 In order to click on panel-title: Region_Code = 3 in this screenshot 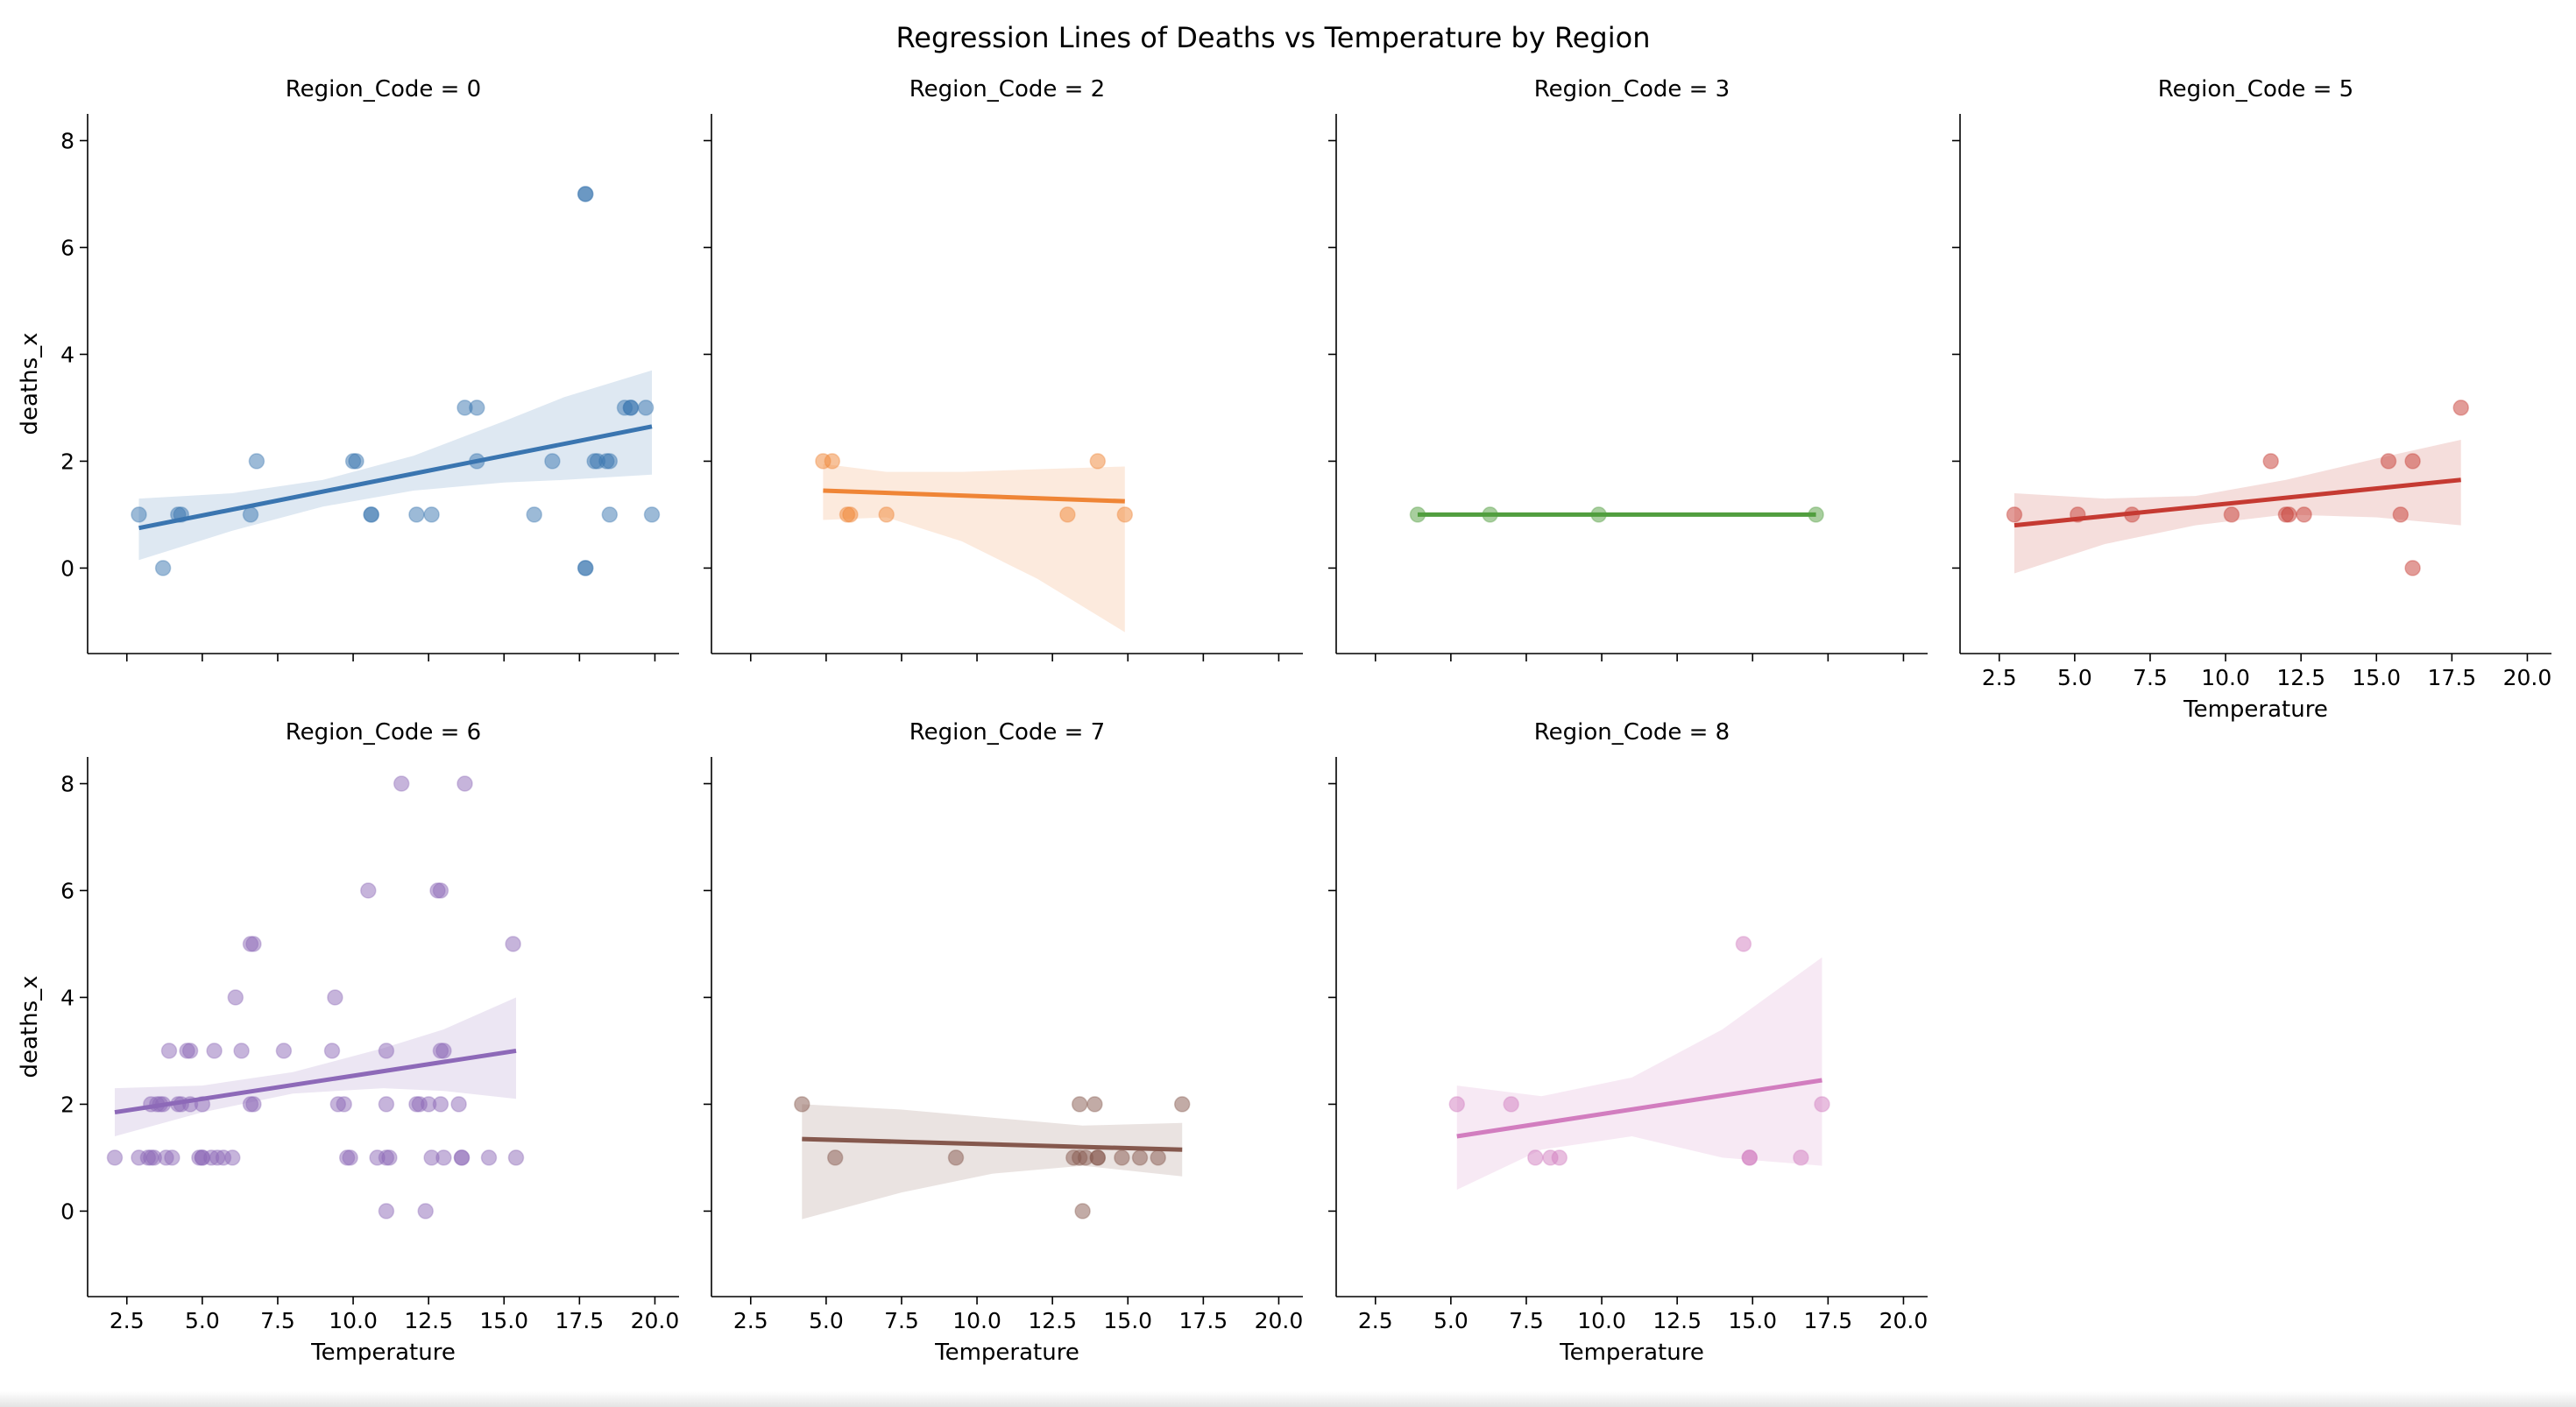, I will do `click(1632, 89)`.